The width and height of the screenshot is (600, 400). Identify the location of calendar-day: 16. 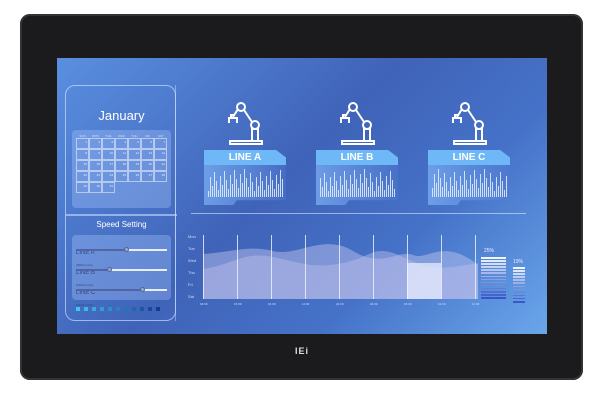
(95, 165).